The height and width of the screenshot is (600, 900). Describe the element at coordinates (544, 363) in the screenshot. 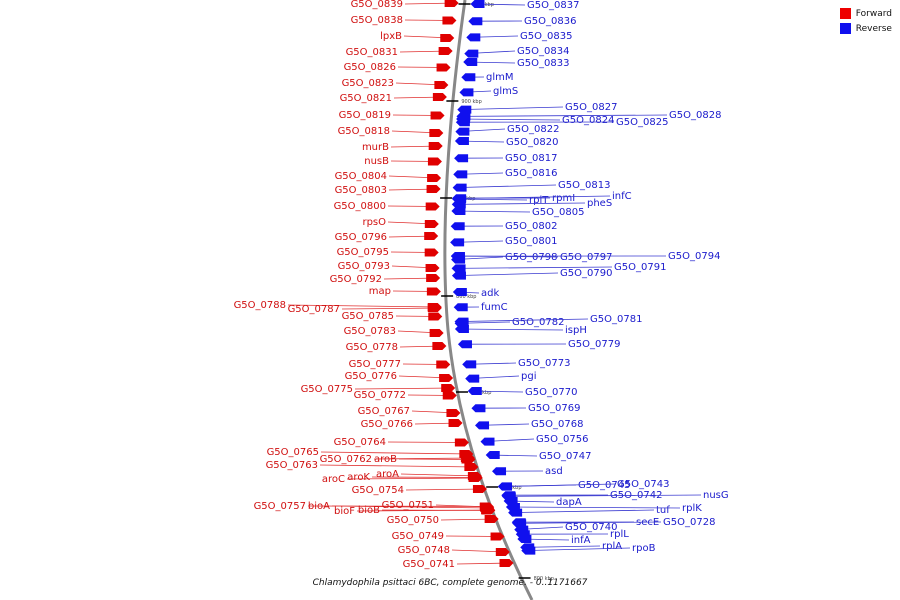

I see `reverse-gene-label: G5O_0773` at that location.